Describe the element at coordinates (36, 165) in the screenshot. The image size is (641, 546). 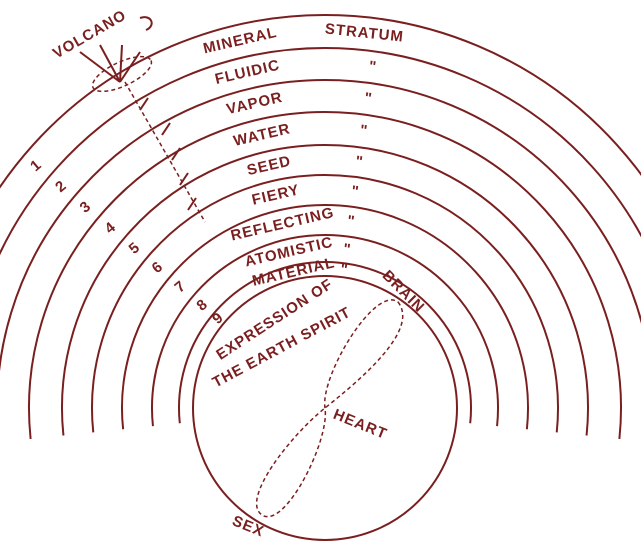
I see `stratum-number: 1` at that location.